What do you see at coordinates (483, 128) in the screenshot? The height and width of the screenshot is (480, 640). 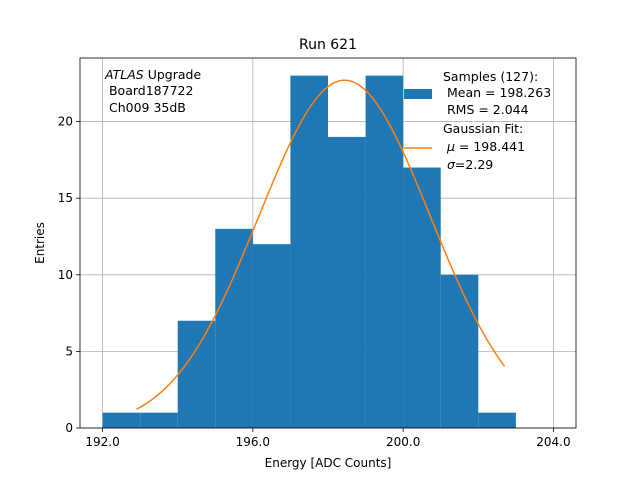 I see `legend-fit-title: Gaussian Fit:` at bounding box center [483, 128].